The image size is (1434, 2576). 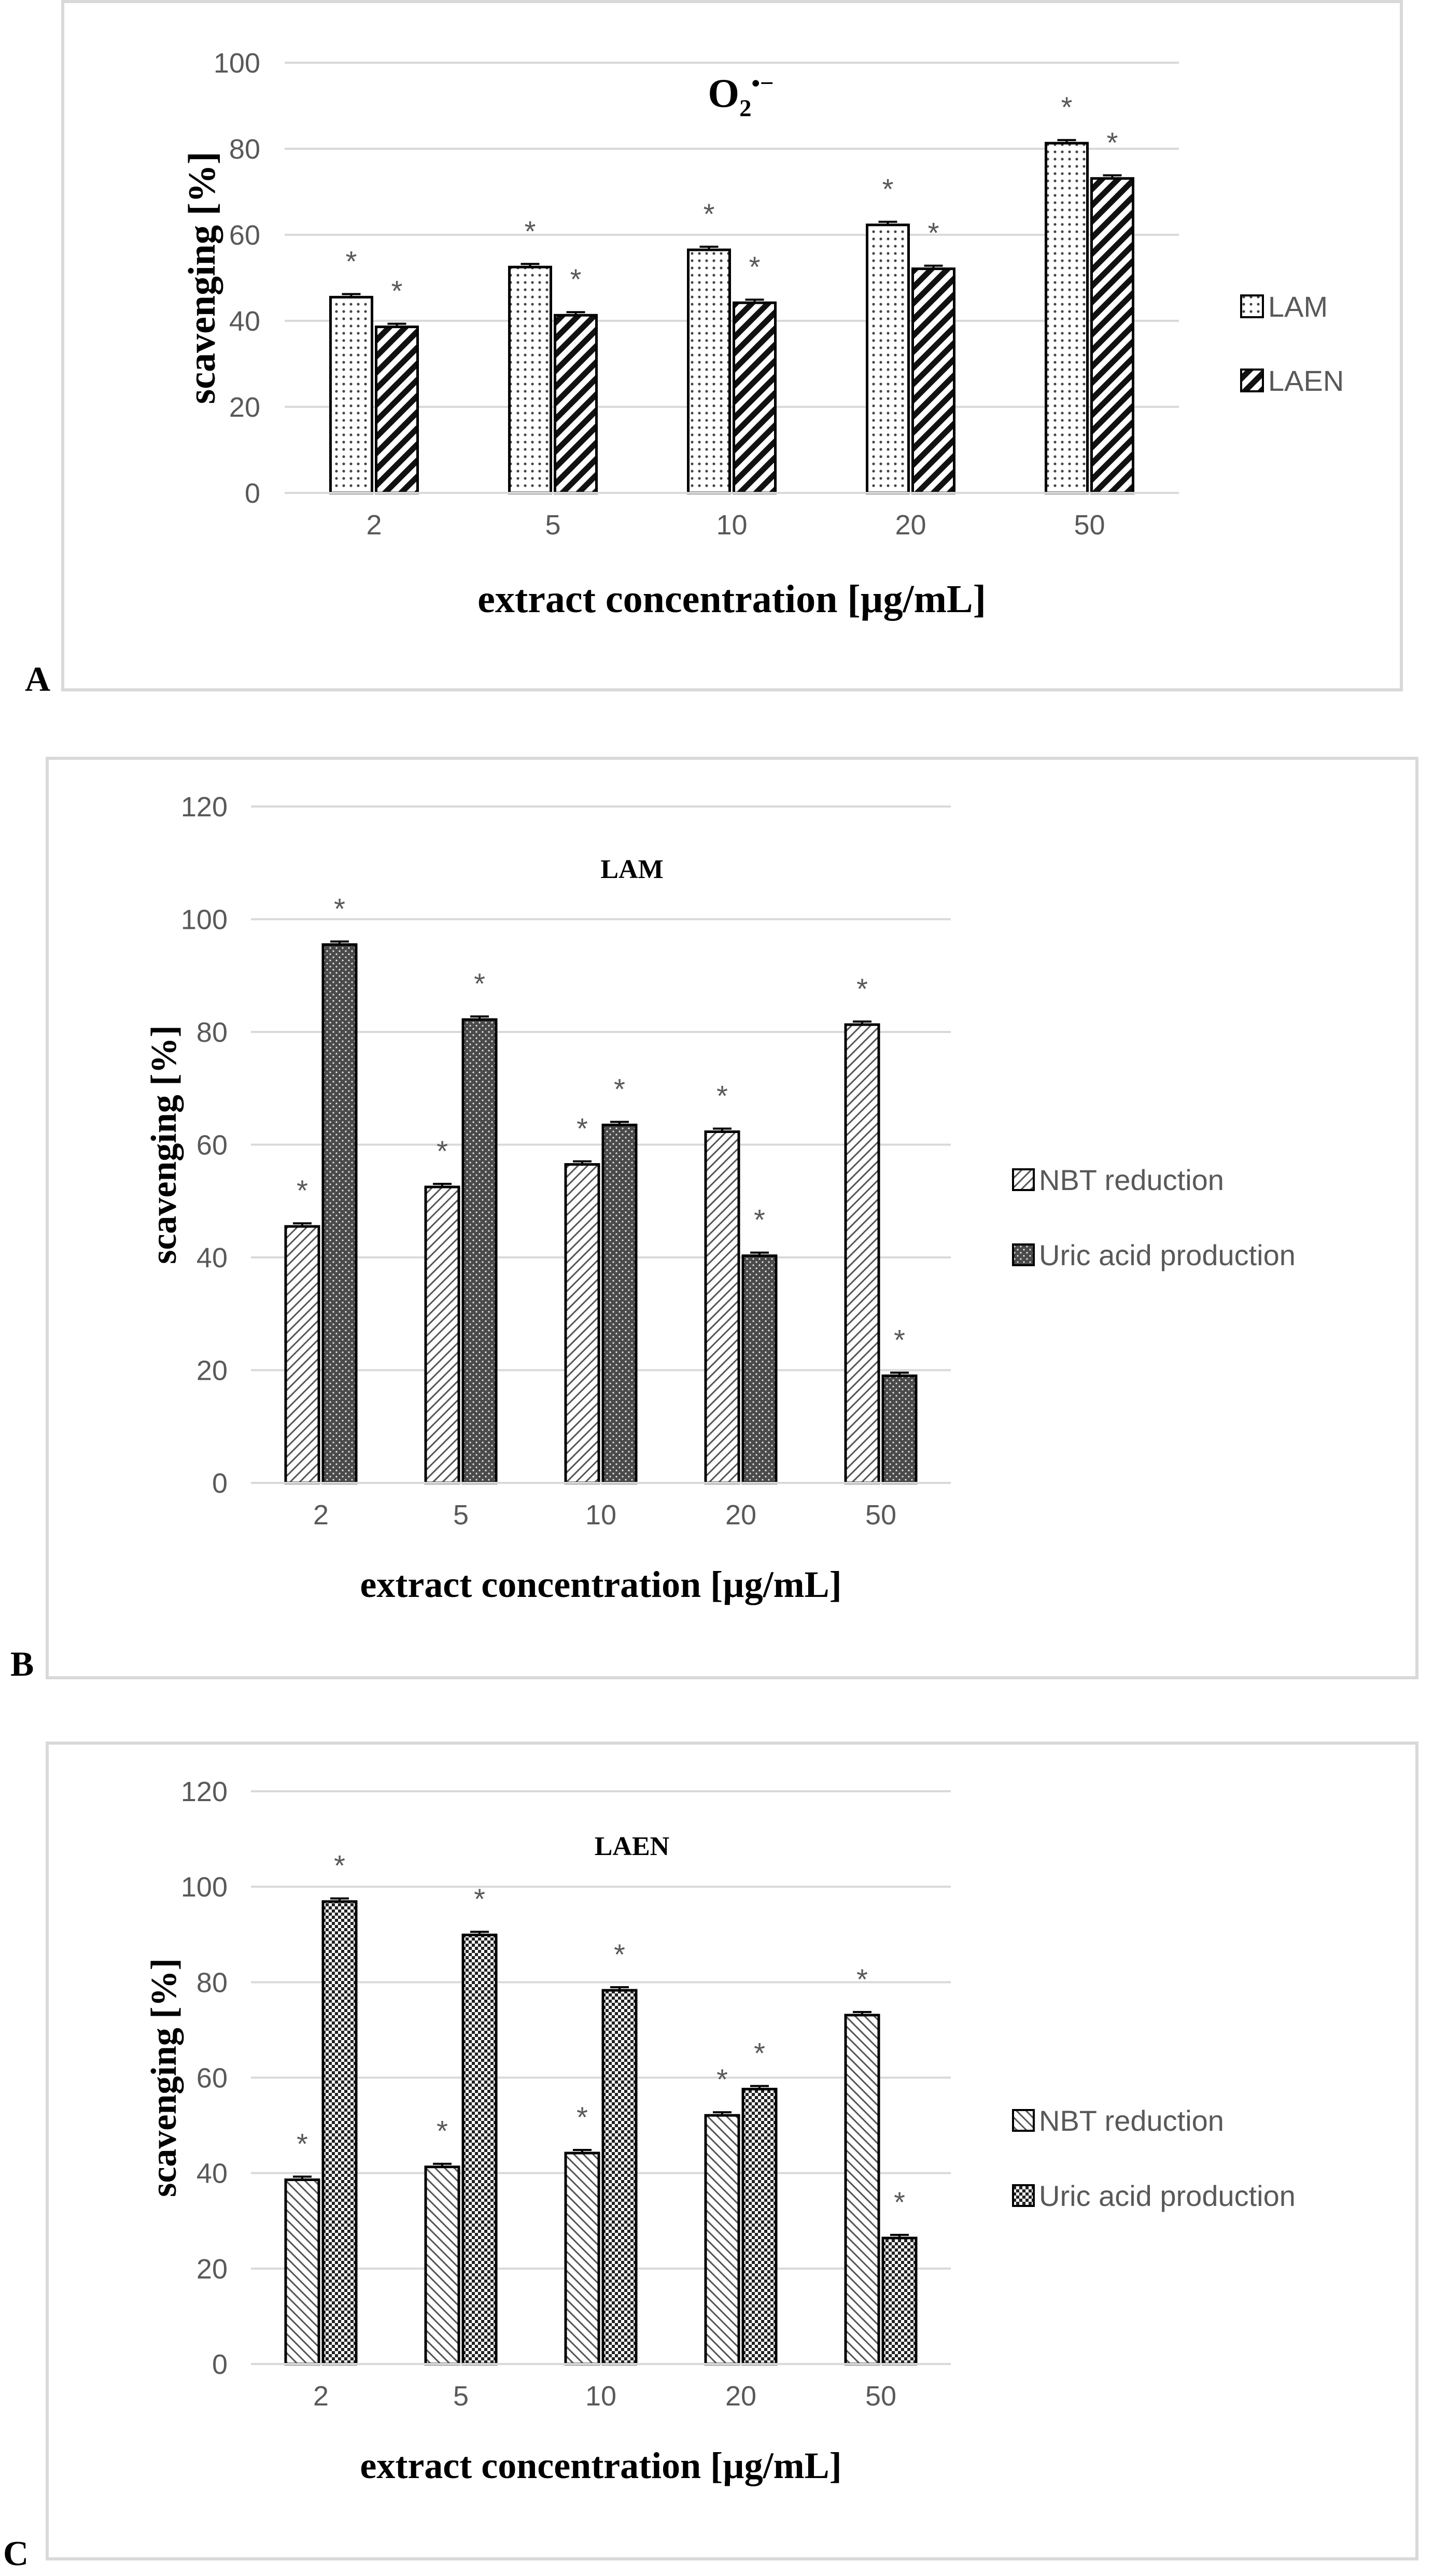 I want to click on chart-title-superscript: •−, so click(x=763, y=83).